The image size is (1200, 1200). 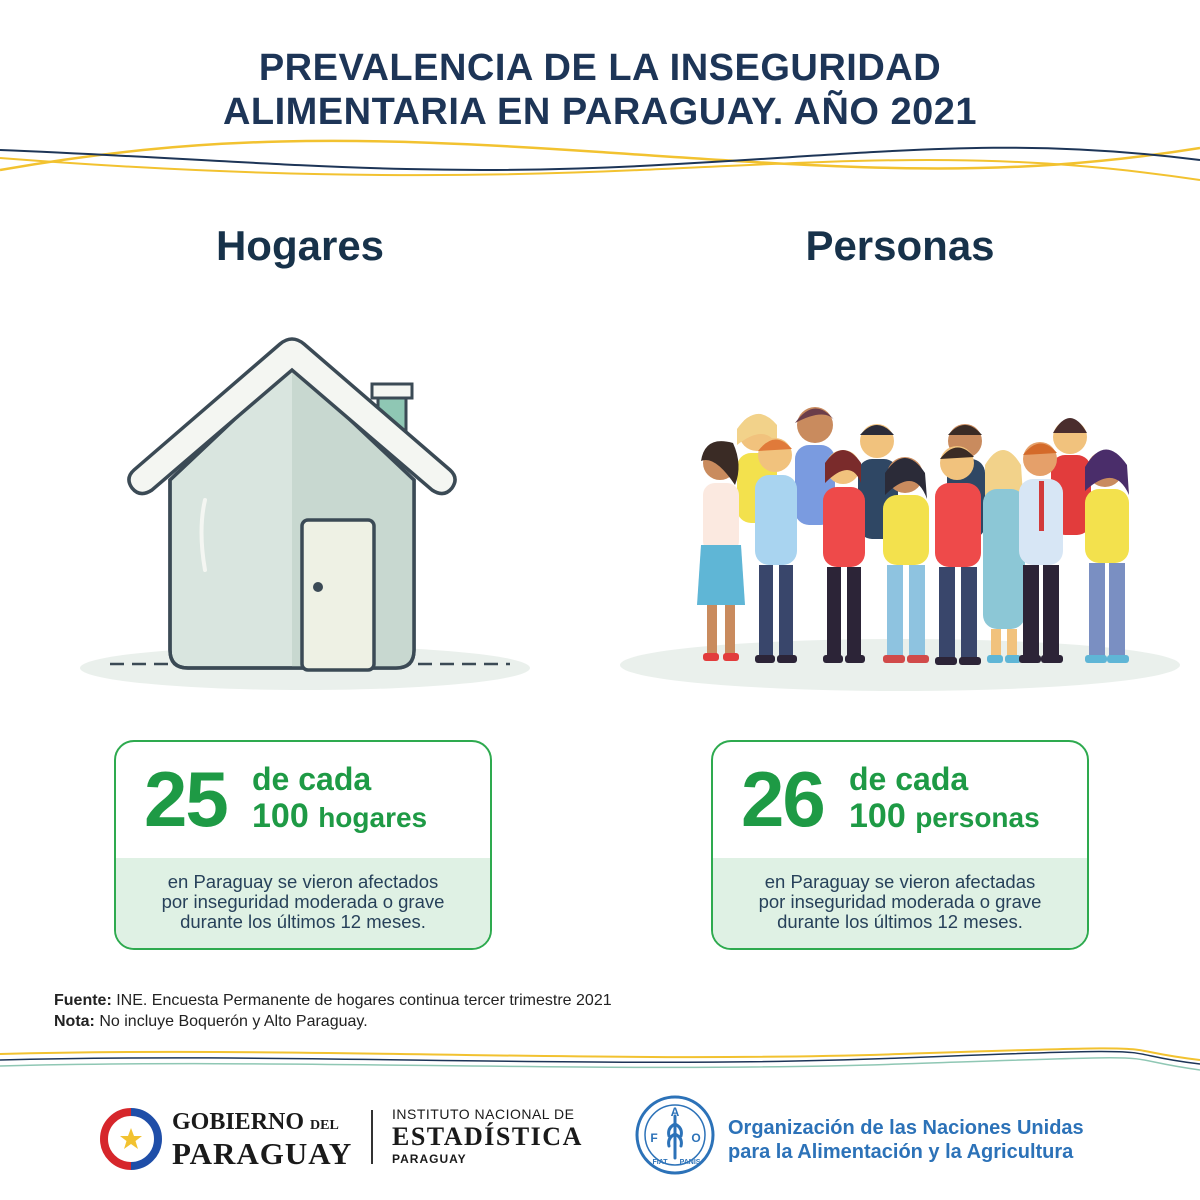 What do you see at coordinates (901, 1152) in the screenshot?
I see `fao-line-2: para la Alimentación y la Agricultura` at bounding box center [901, 1152].